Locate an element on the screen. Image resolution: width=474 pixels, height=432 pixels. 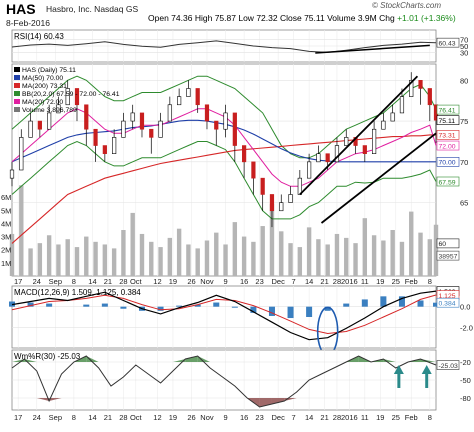
volume-value: 3.9M is located at coordinates (367, 18).